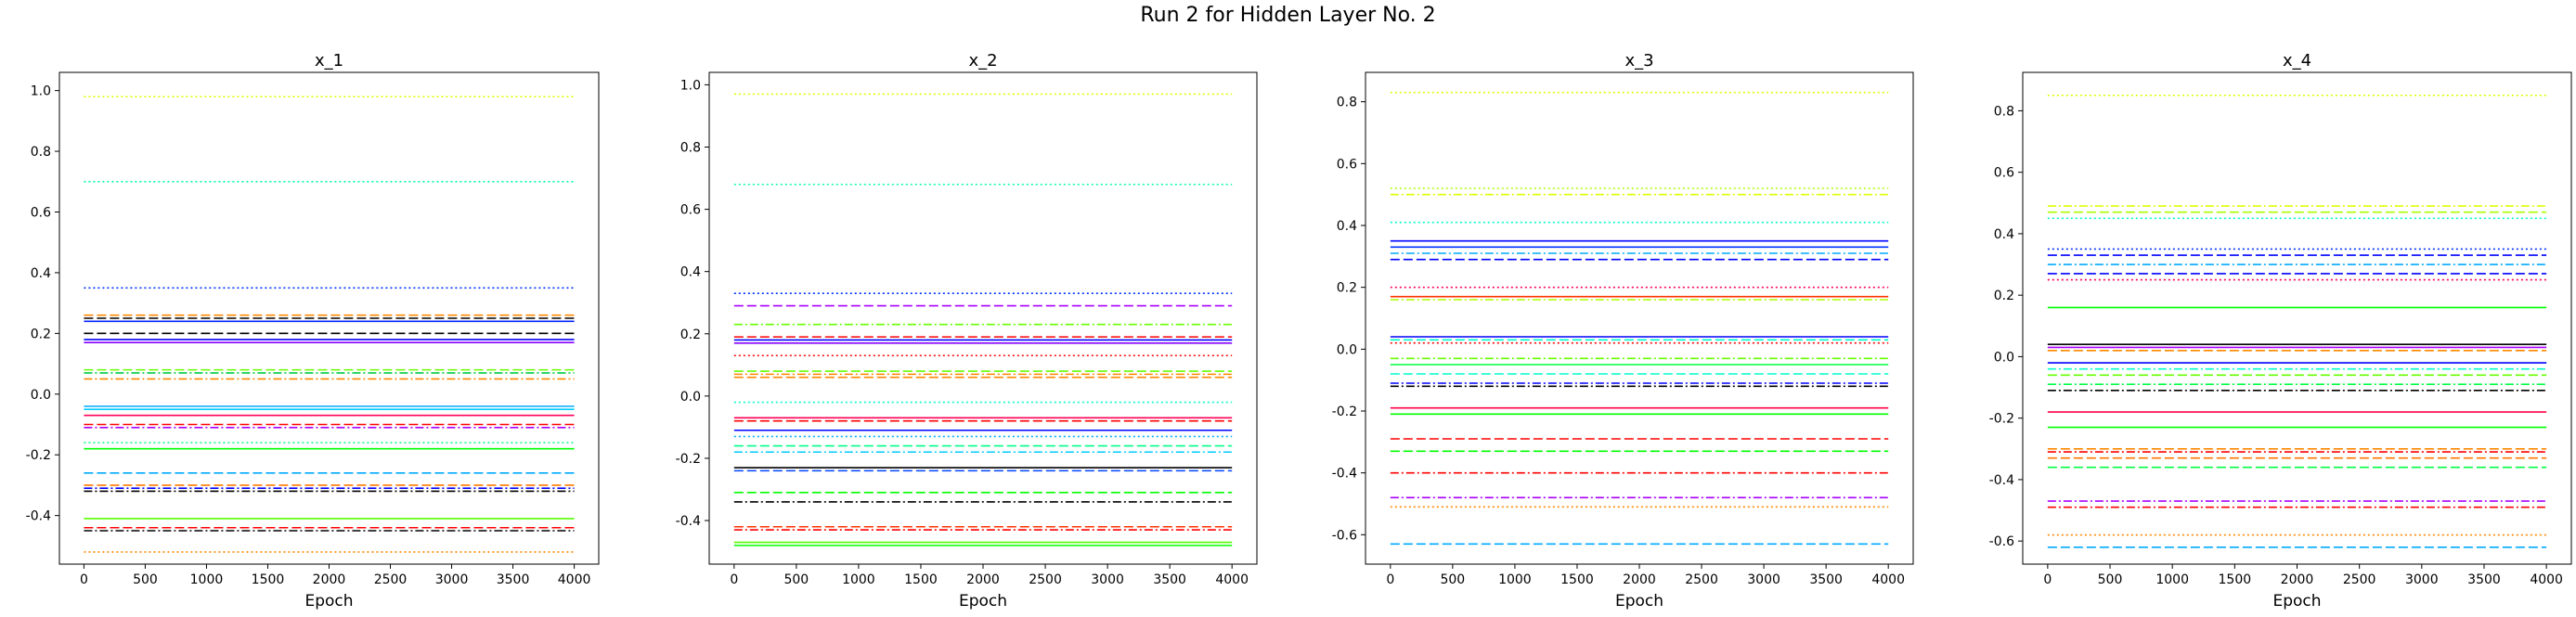 The height and width of the screenshot is (617, 2576). I want to click on chart-1-xtick-label-1000: 1000, so click(207, 579).